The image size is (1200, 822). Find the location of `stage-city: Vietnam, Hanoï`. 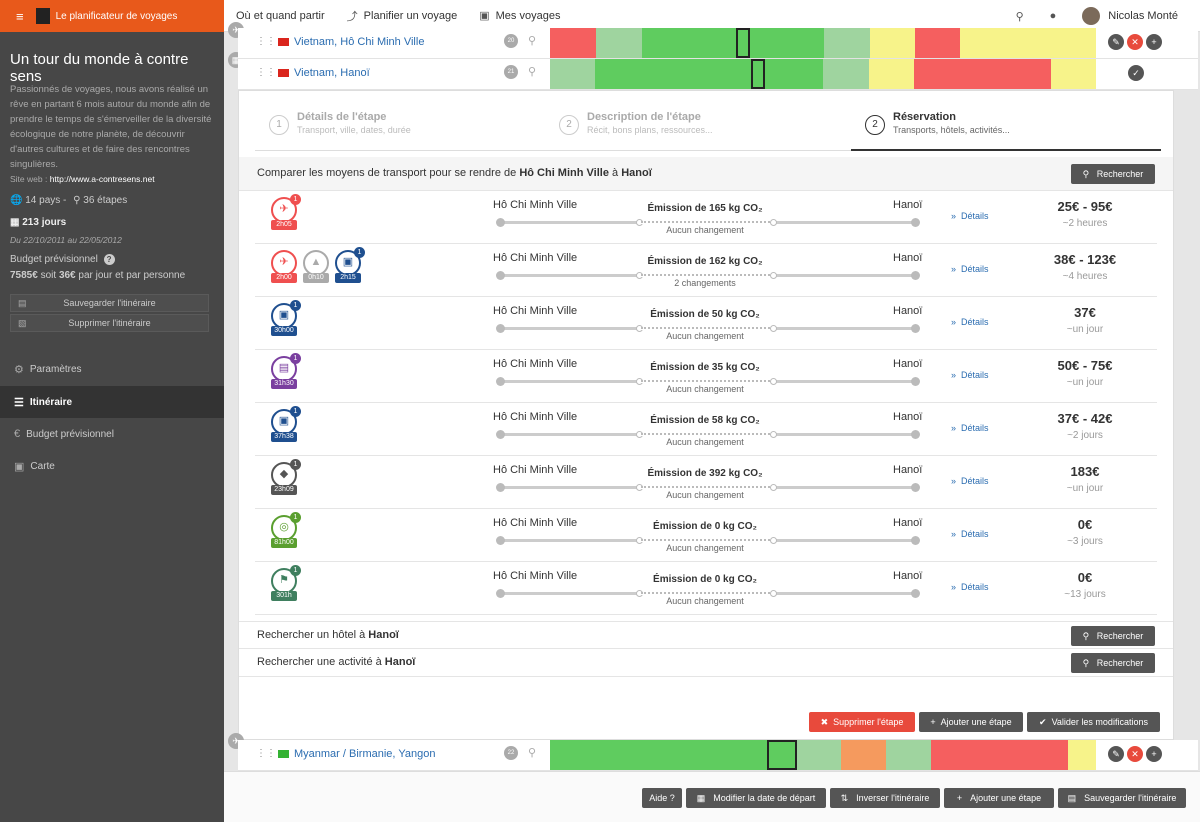

stage-city: Vietnam, Hanoï is located at coordinates (332, 73).